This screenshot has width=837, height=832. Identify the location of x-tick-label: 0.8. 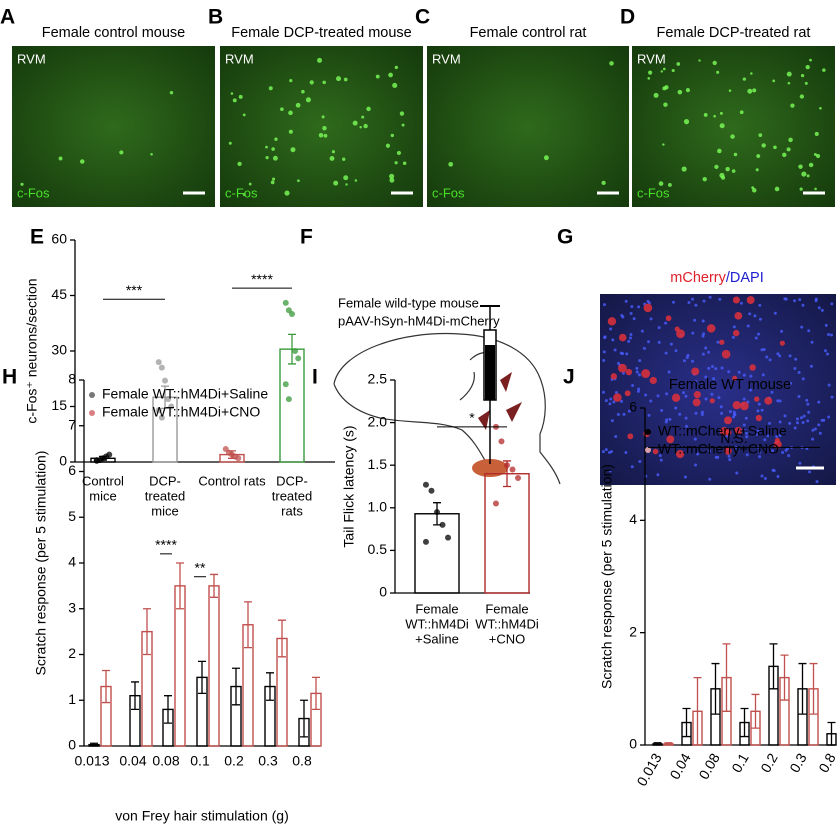
(302, 761).